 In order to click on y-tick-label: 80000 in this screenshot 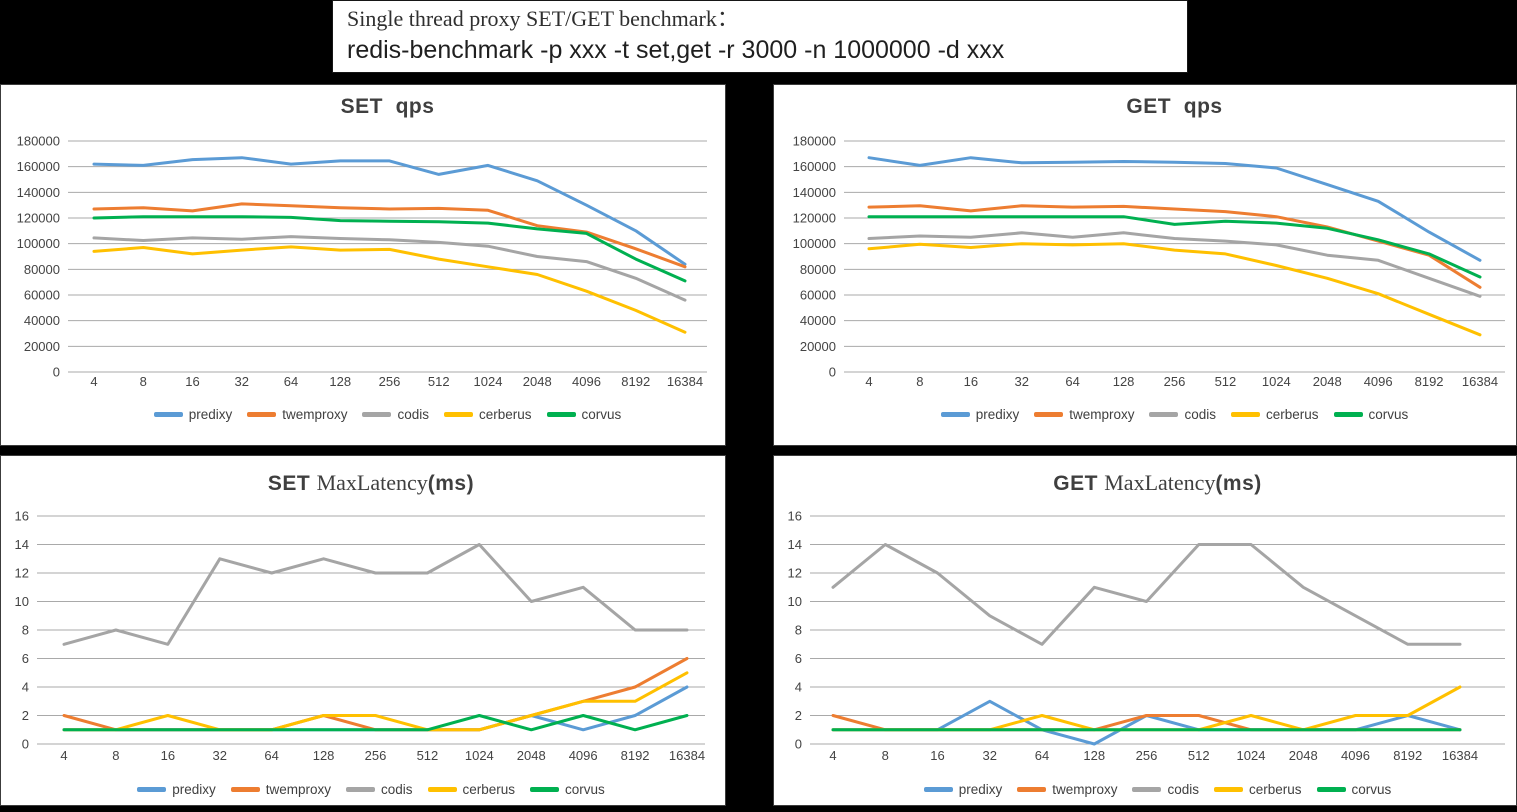, I will do `click(42, 269)`.